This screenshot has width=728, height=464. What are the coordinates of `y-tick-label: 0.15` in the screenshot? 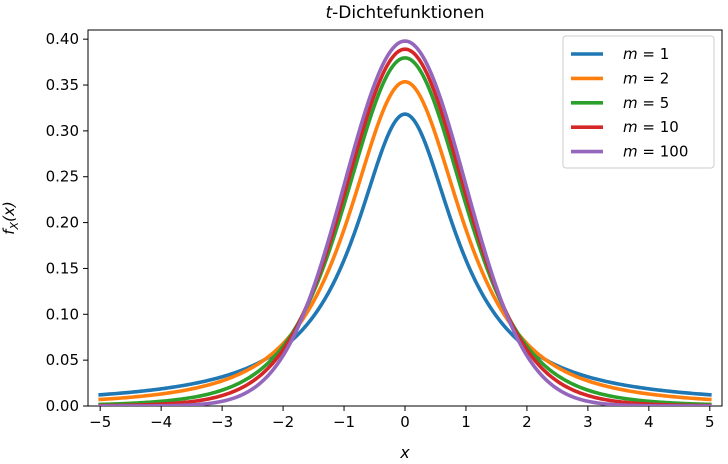 It's located at (62, 268).